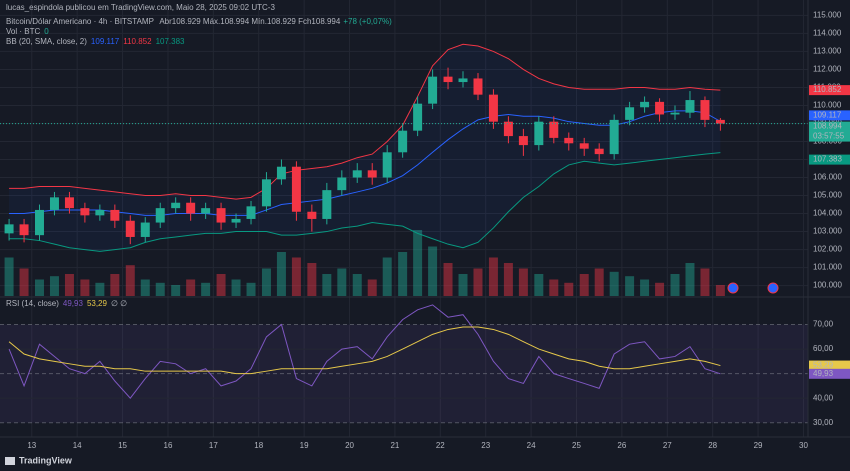 The image size is (850, 471). I want to click on bb-upper-badge: 110.852, so click(827, 89).